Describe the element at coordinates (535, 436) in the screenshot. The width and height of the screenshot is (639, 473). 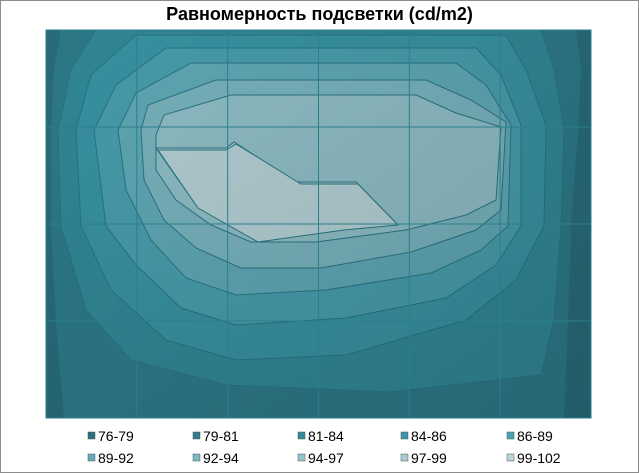
I see `legend-label: 86-89` at that location.